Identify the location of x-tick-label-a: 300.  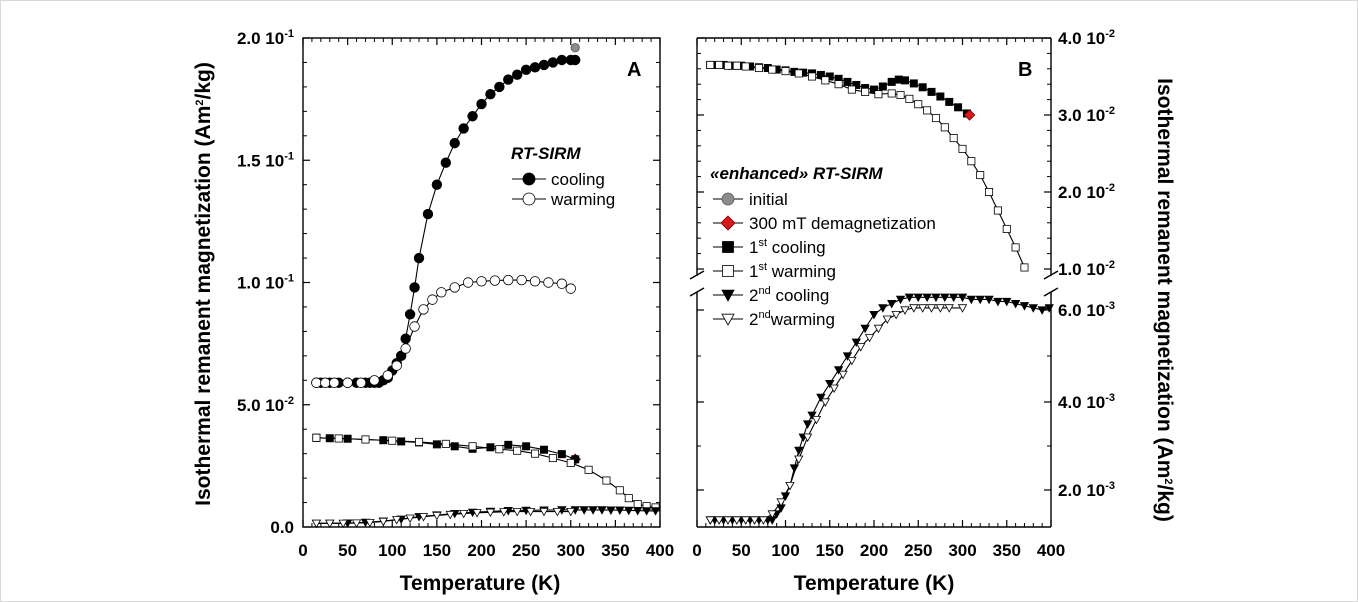
(571, 550).